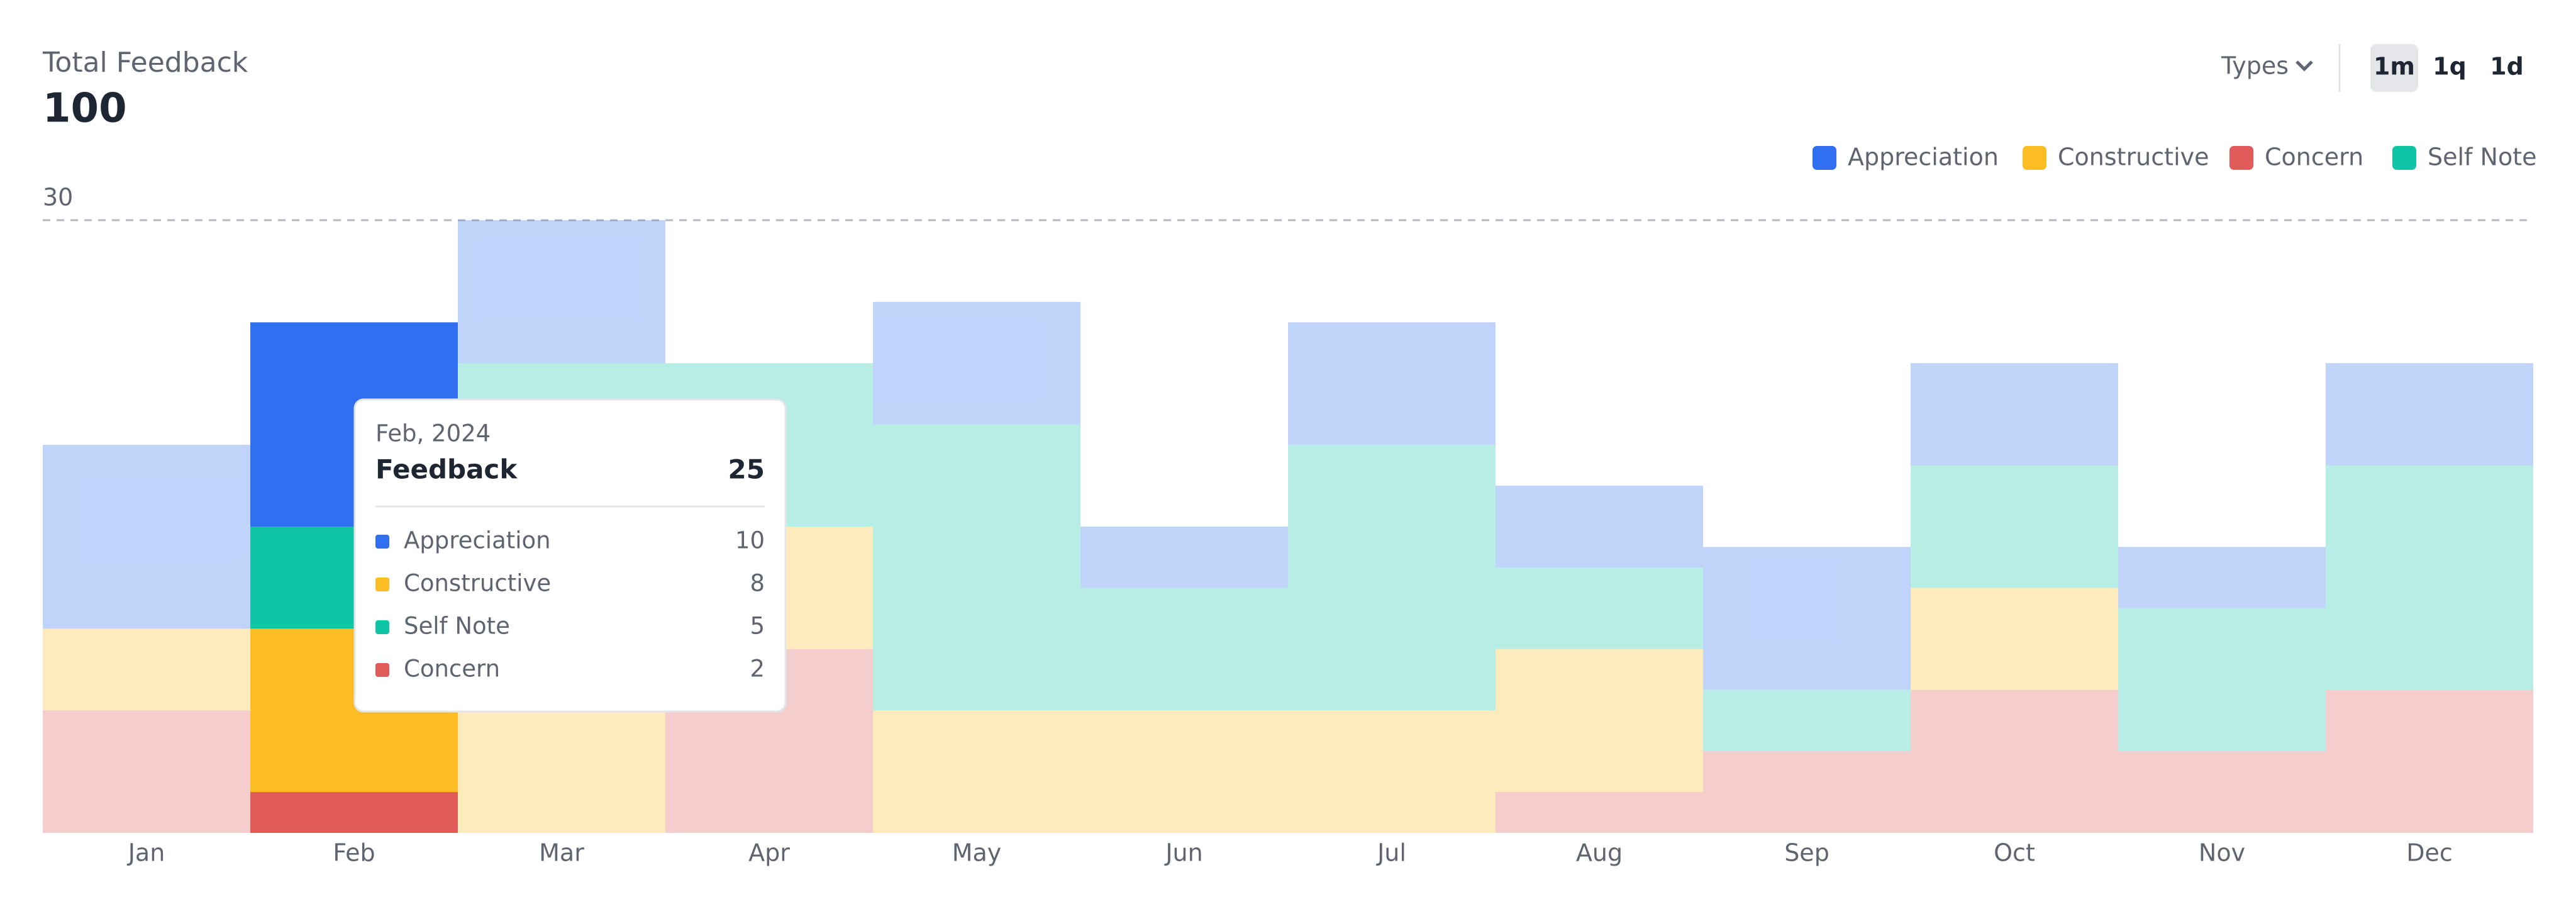  I want to click on x-tick-label: Jun, so click(1183, 853).